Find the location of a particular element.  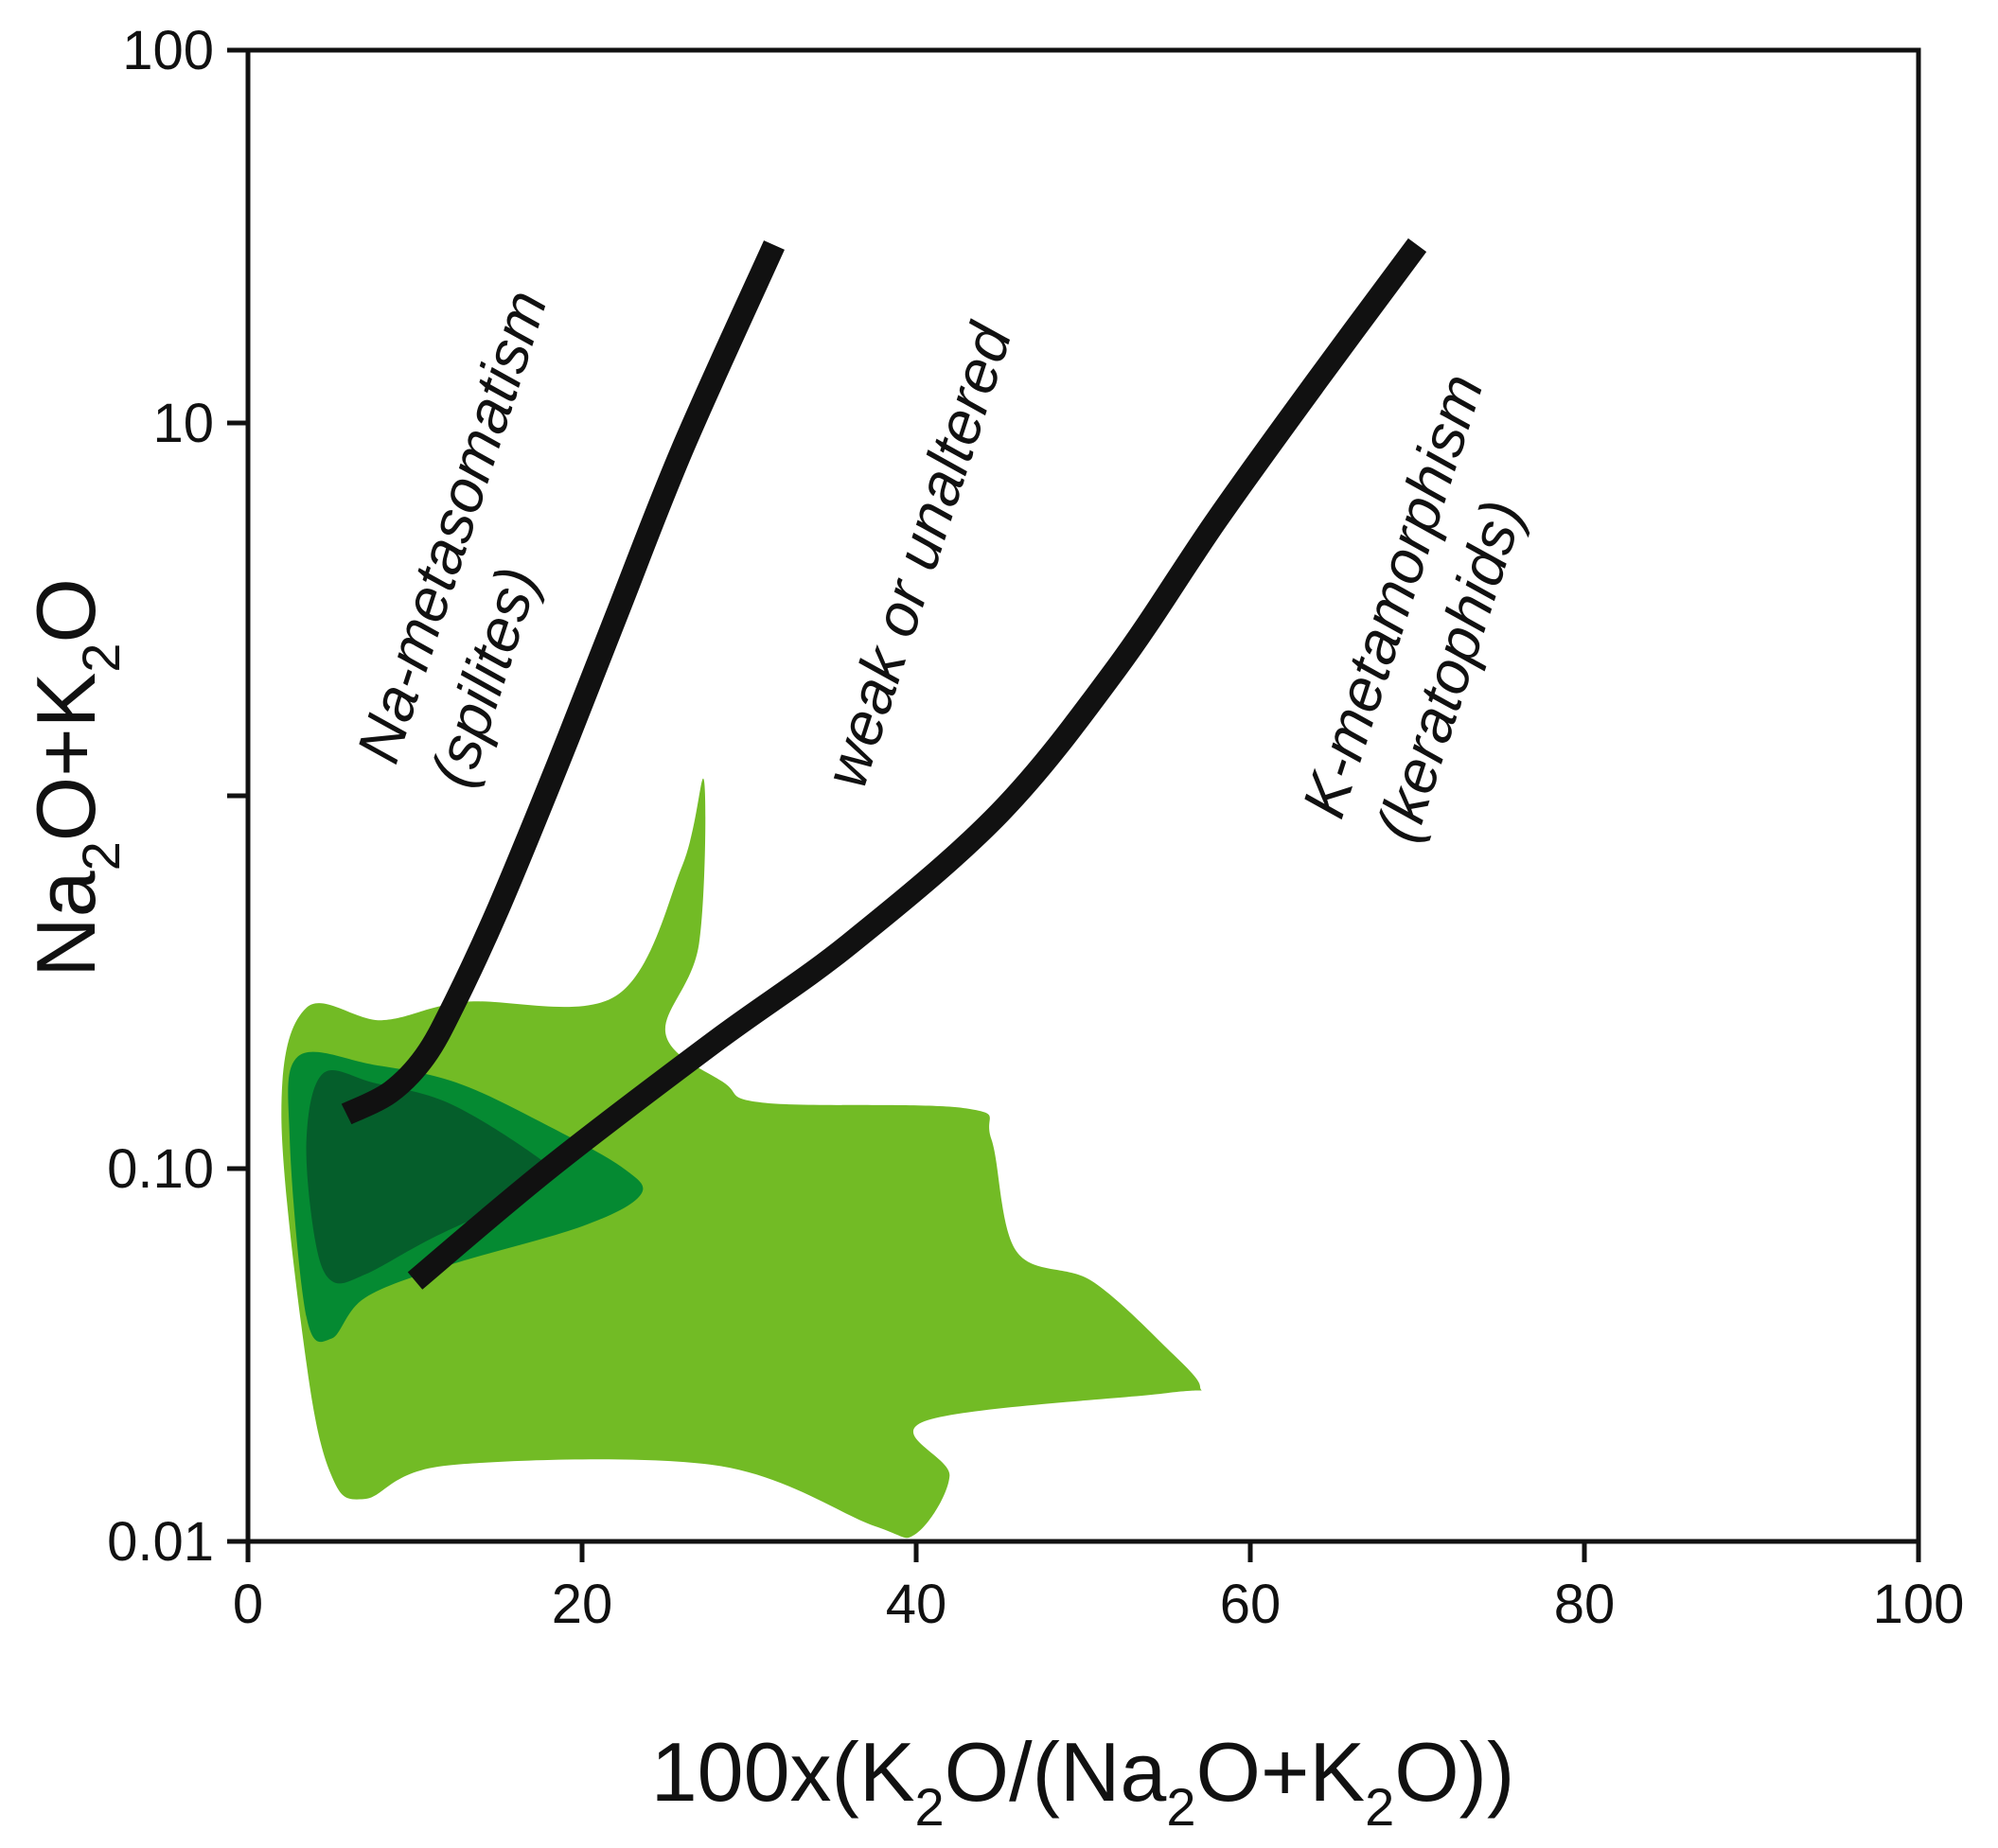

x-tick-label: 20 is located at coordinates (582, 1604).